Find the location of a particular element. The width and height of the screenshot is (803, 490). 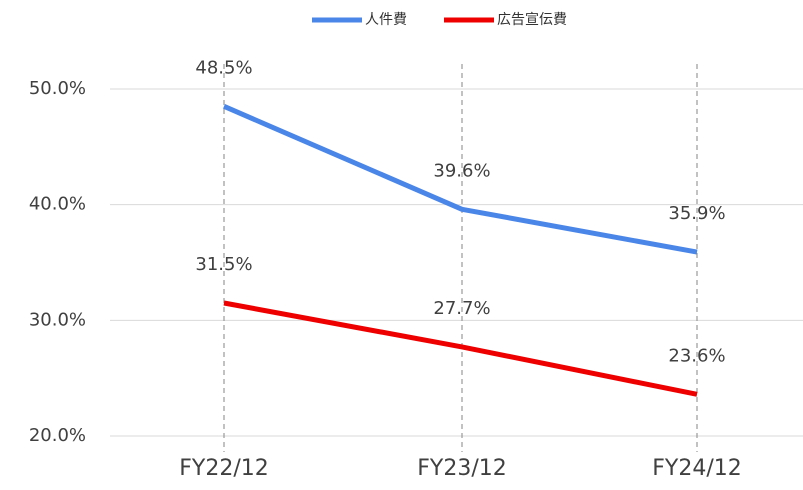

x-tick-label: FY22/12 is located at coordinates (224, 468).